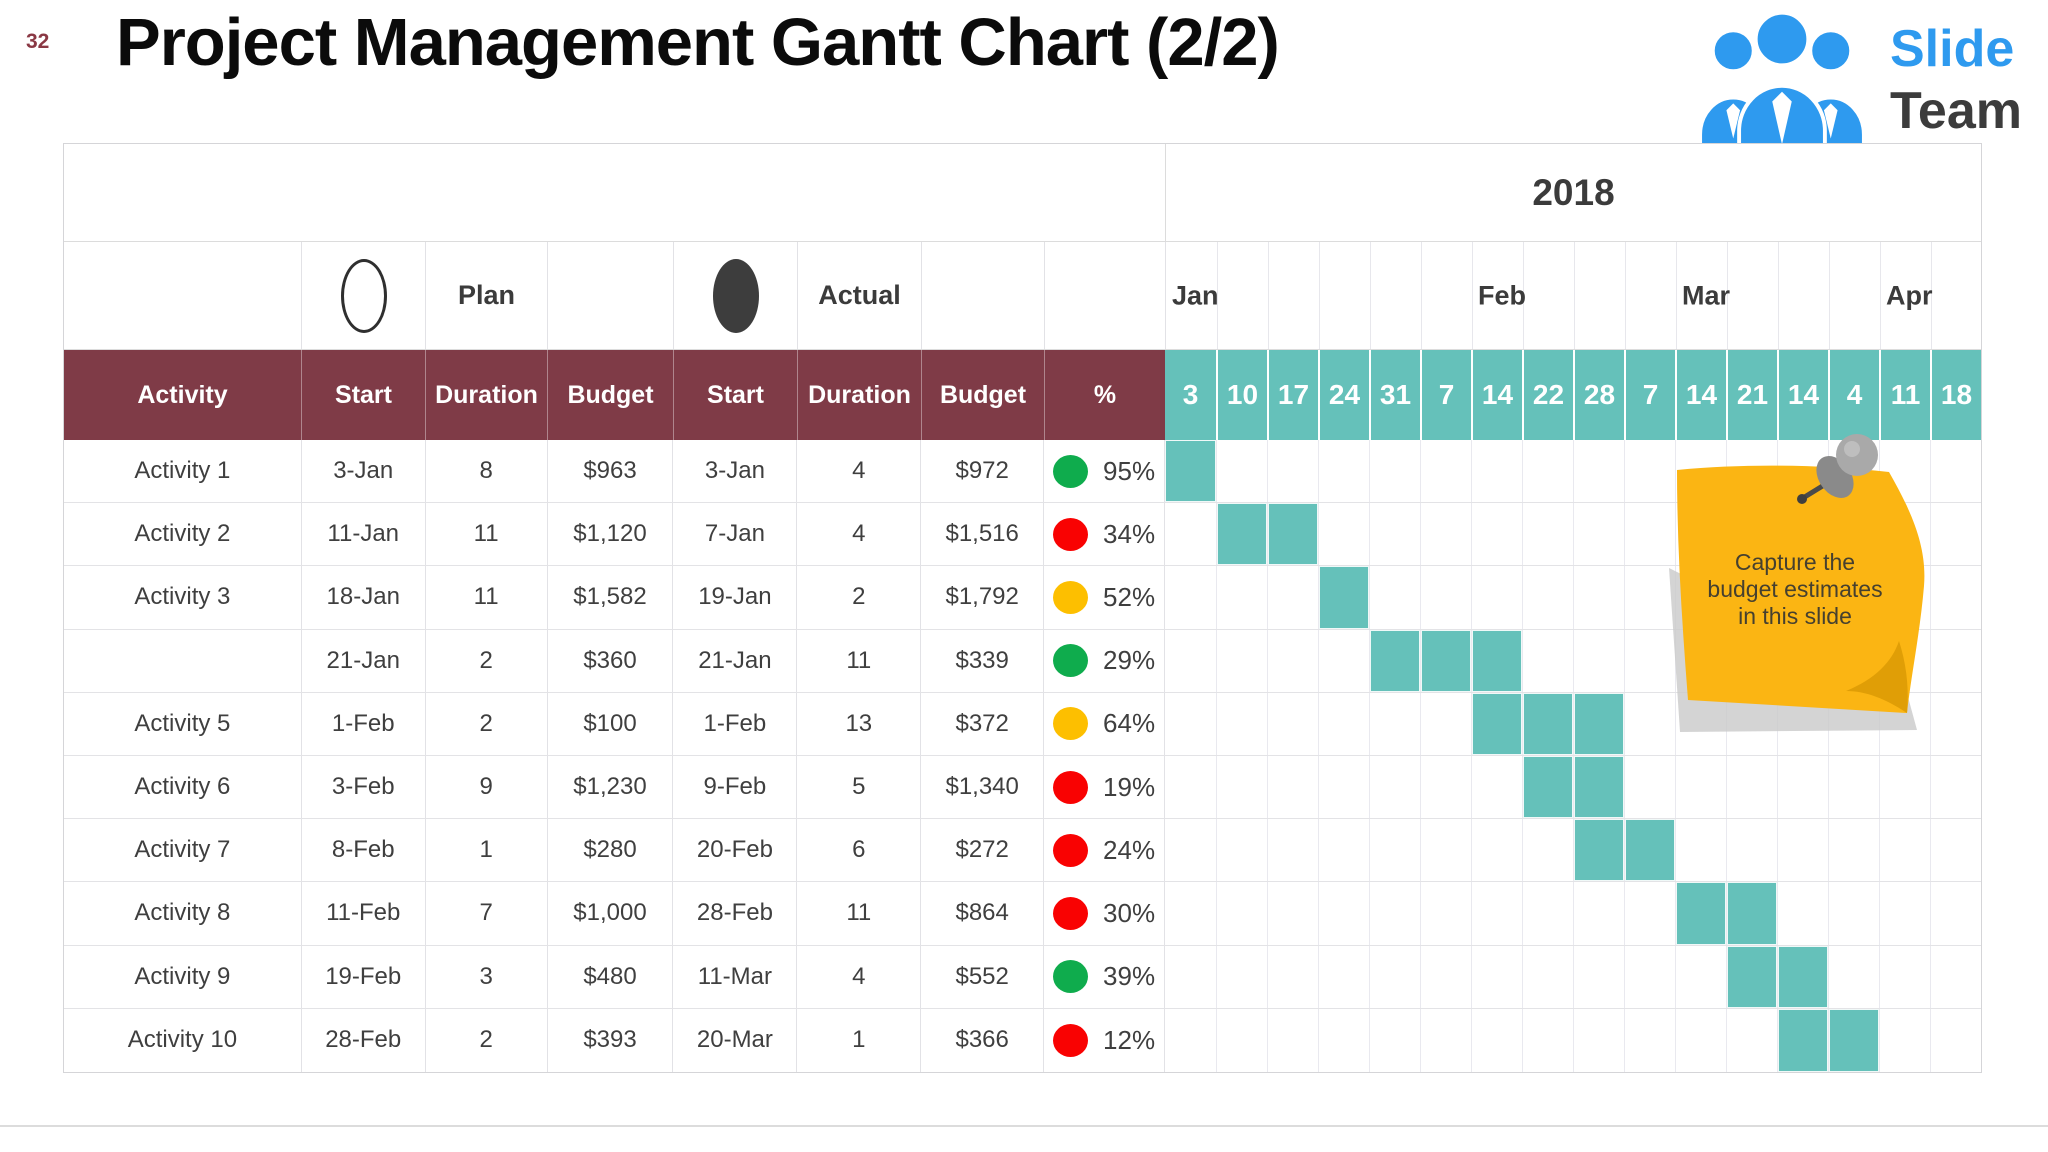  I want to click on plan-budget-cell: $393, so click(609, 1040).